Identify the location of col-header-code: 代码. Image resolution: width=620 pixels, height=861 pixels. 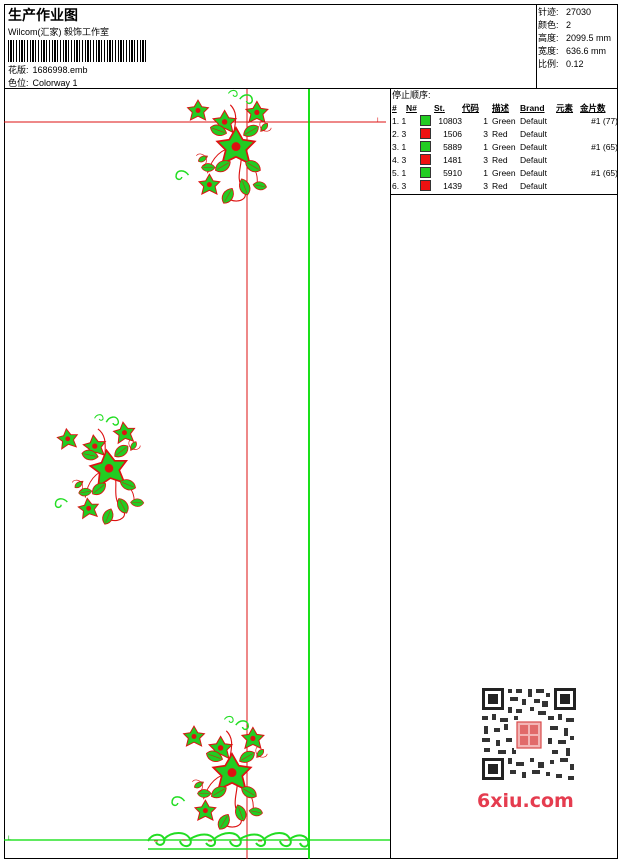
(471, 107).